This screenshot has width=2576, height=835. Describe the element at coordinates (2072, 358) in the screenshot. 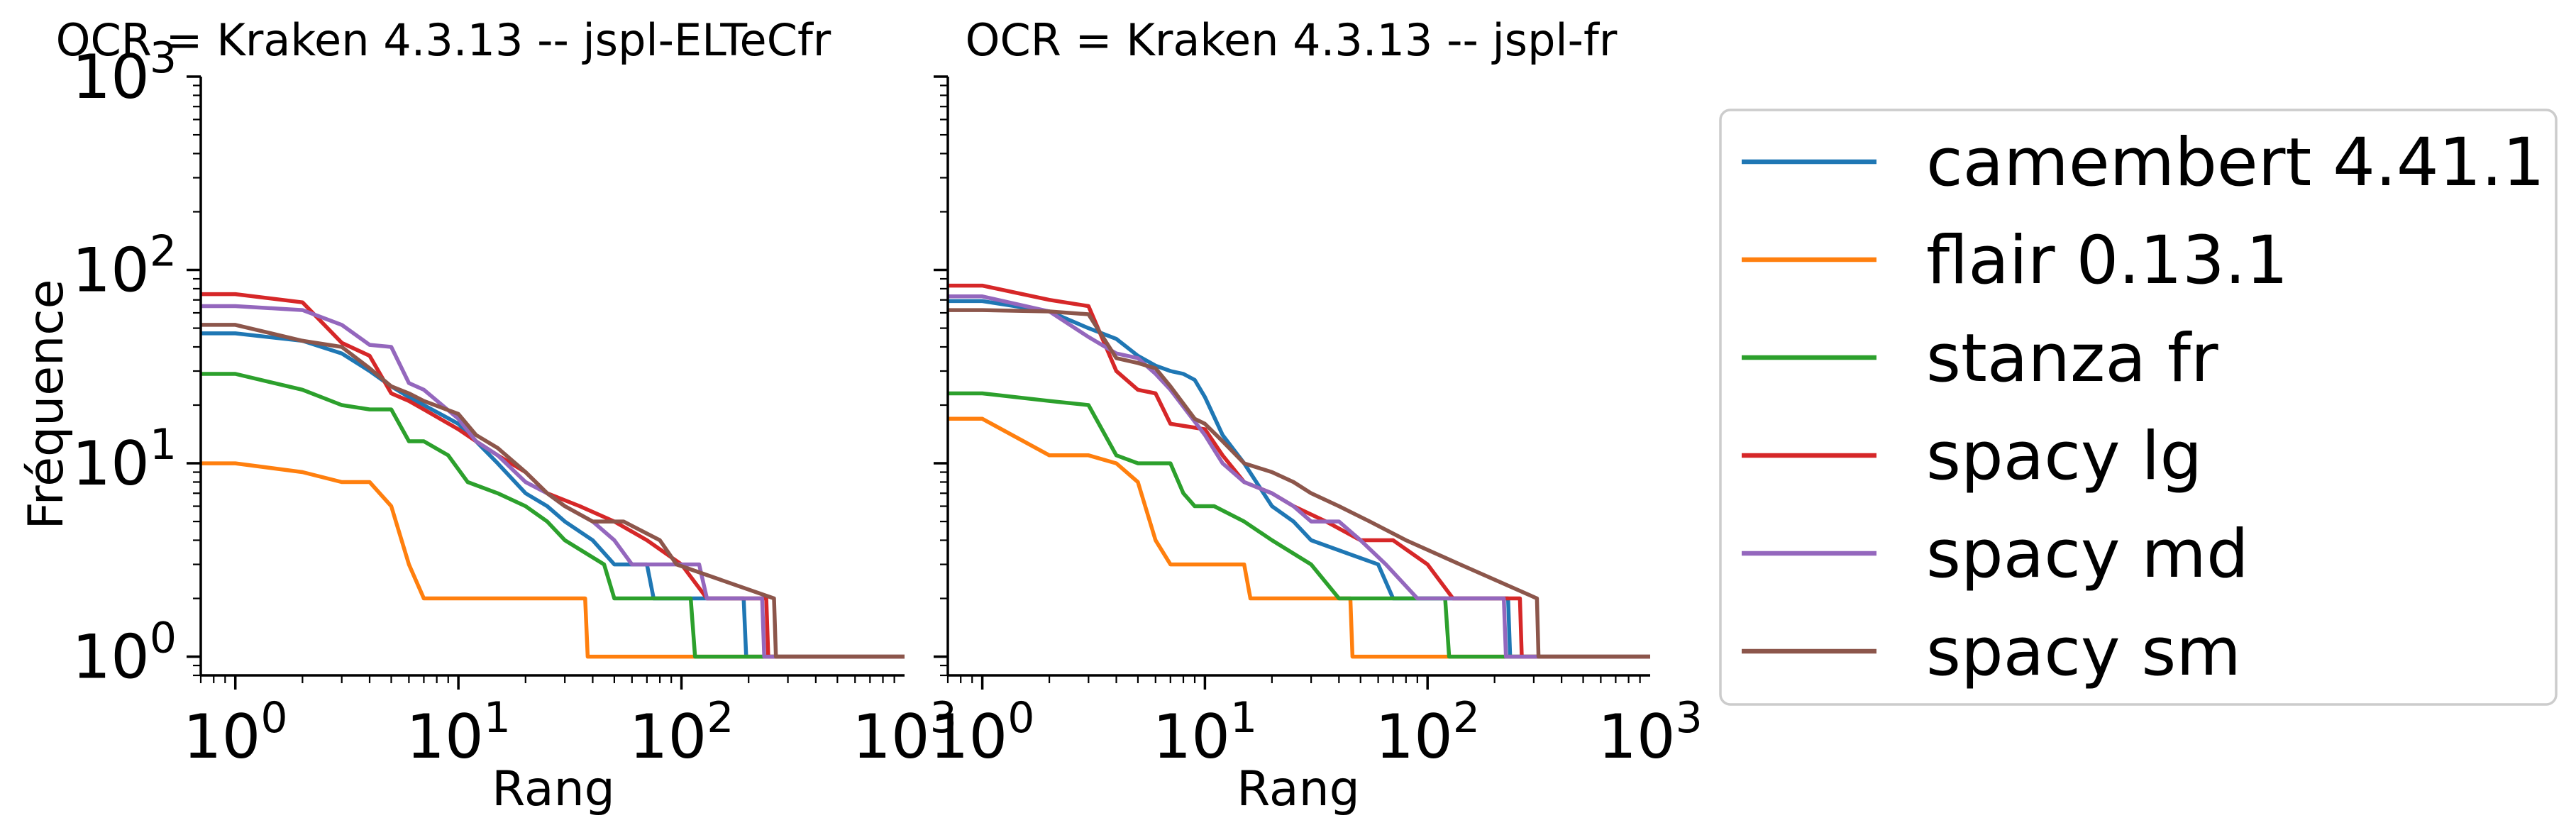

I see `legend-label-stanza-fr: stanza fr` at that location.